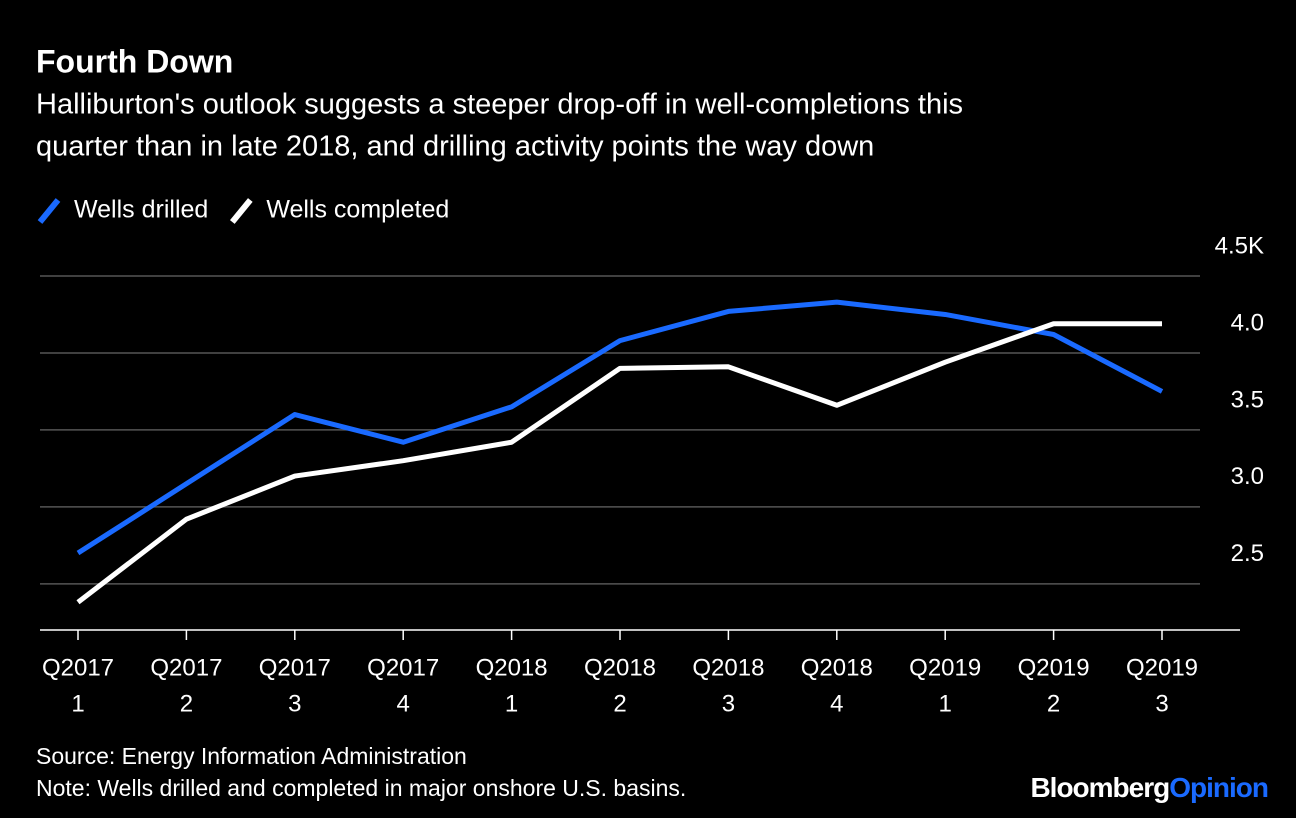 The width and height of the screenshot is (1296, 818). Describe the element at coordinates (1247, 476) in the screenshot. I see `y-tick-label: 3.0` at that location.